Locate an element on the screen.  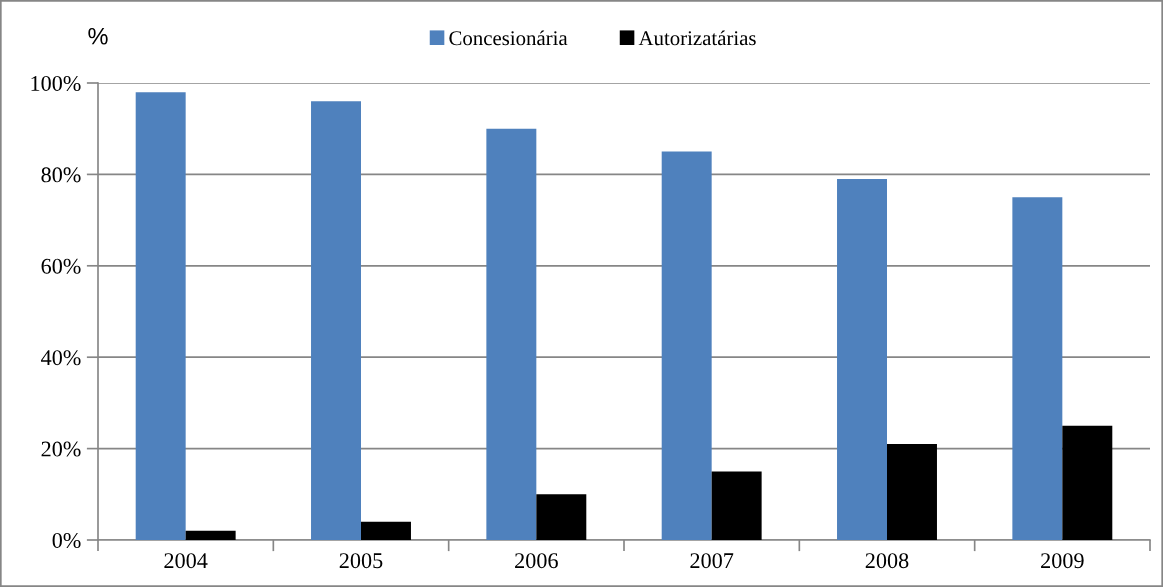
y-tick-label: 60% is located at coordinates (61, 266).